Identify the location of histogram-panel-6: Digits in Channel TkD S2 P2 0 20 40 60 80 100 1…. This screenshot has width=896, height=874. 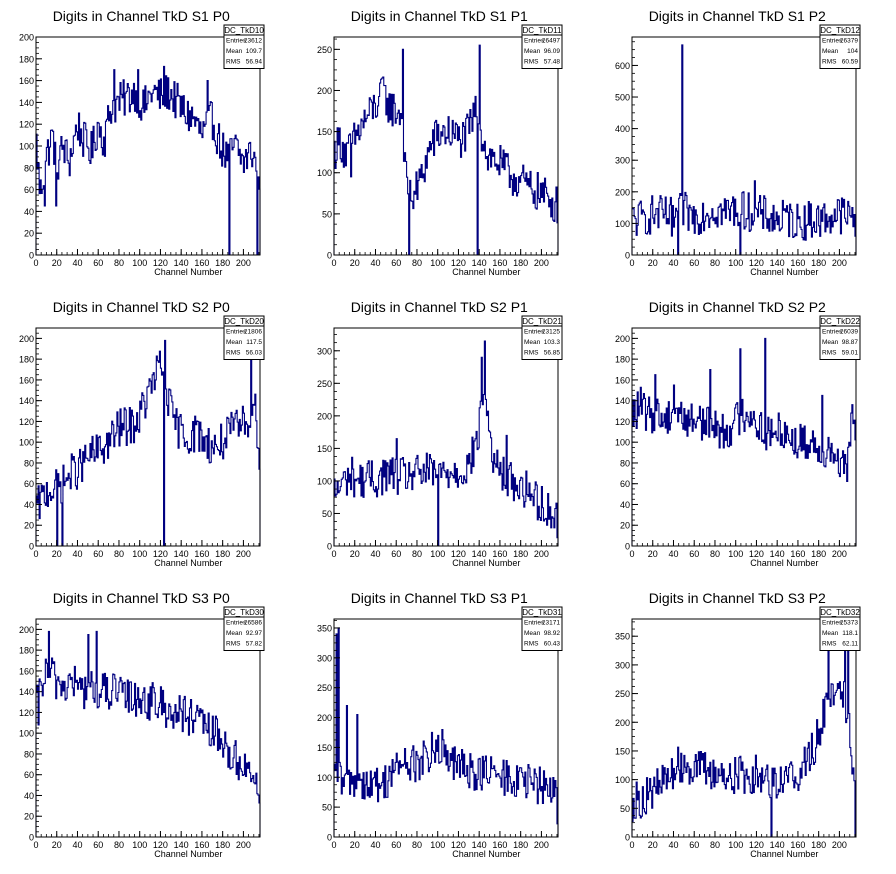
(738, 433).